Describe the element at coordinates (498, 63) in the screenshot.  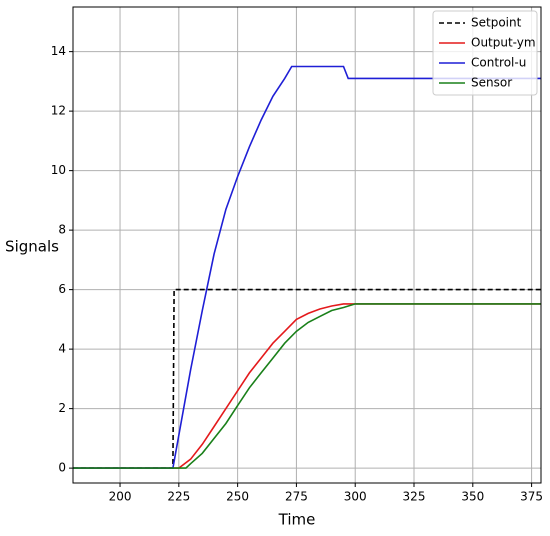
I see `legend-label: Control-u` at that location.